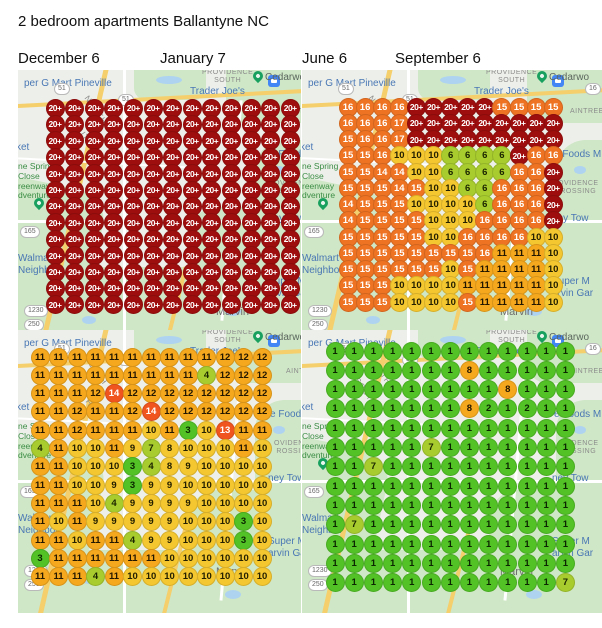 This screenshot has height=628, width=602. I want to click on count-marker: 17, so click(399, 123).